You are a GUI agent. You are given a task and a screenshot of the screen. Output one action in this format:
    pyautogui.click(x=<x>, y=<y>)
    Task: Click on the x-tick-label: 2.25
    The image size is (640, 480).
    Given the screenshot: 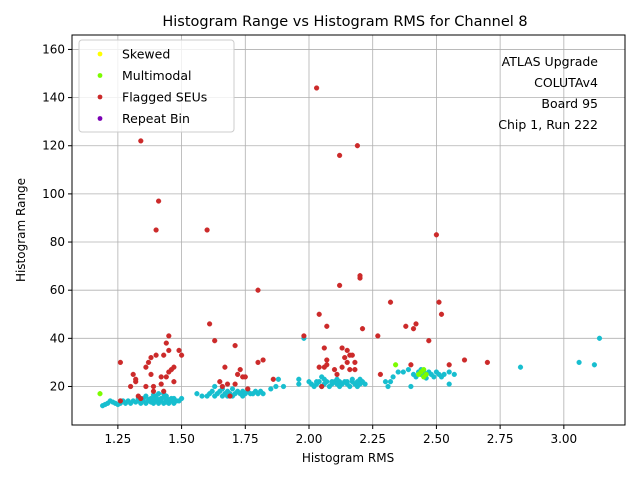 What is the action you would take?
    pyautogui.click(x=372, y=439)
    